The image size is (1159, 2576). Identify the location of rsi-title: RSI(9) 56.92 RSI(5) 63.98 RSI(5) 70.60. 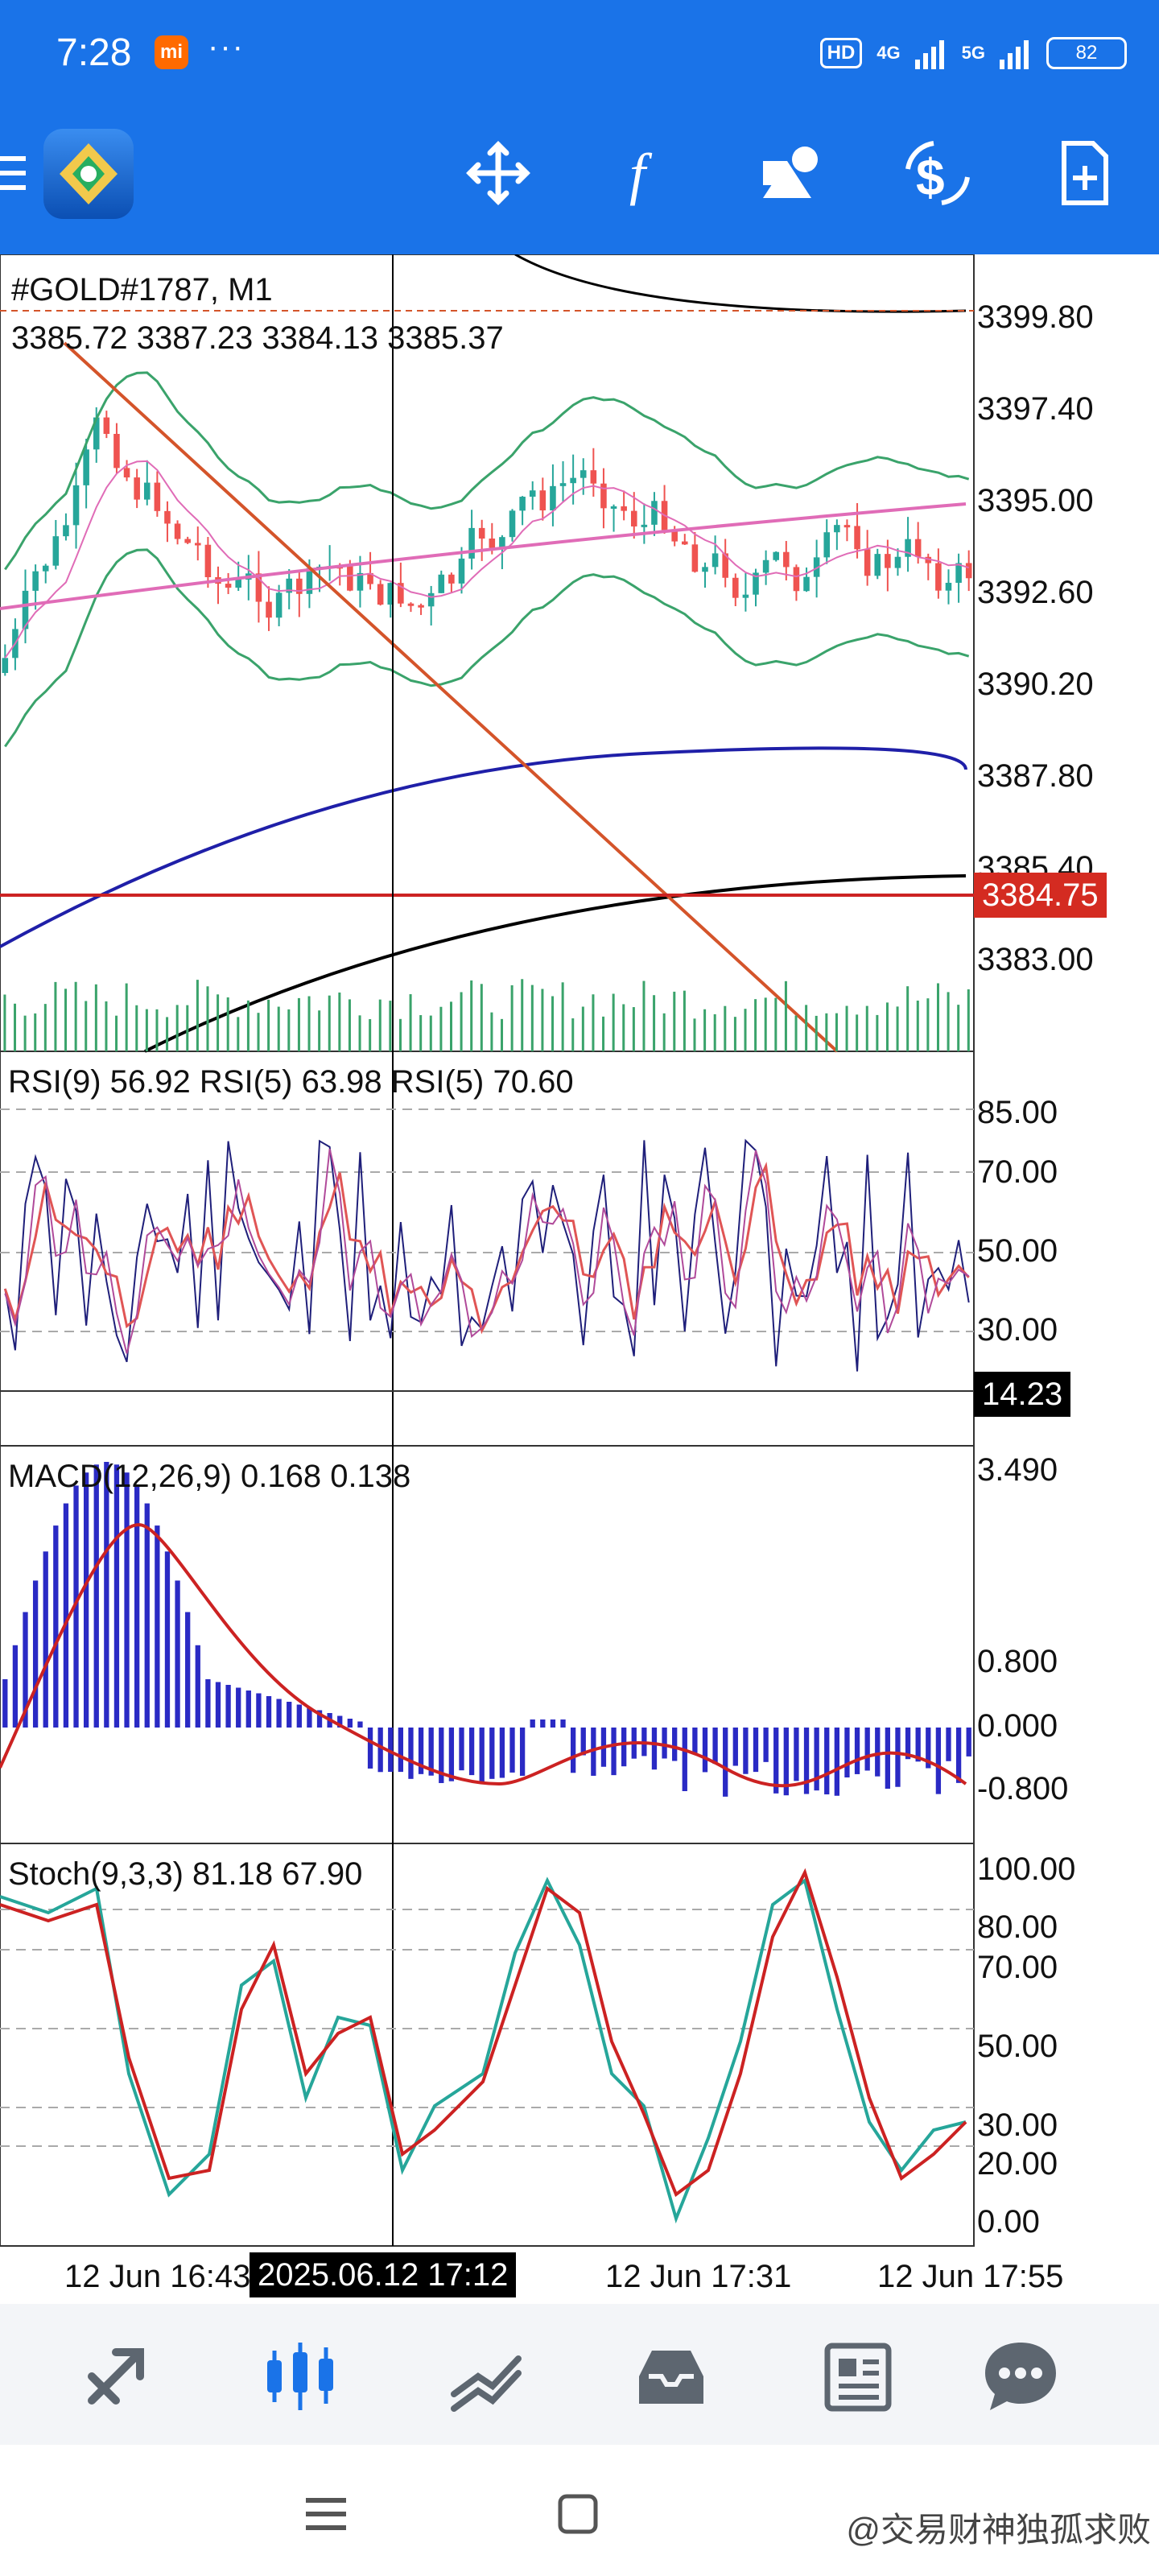
(291, 1082).